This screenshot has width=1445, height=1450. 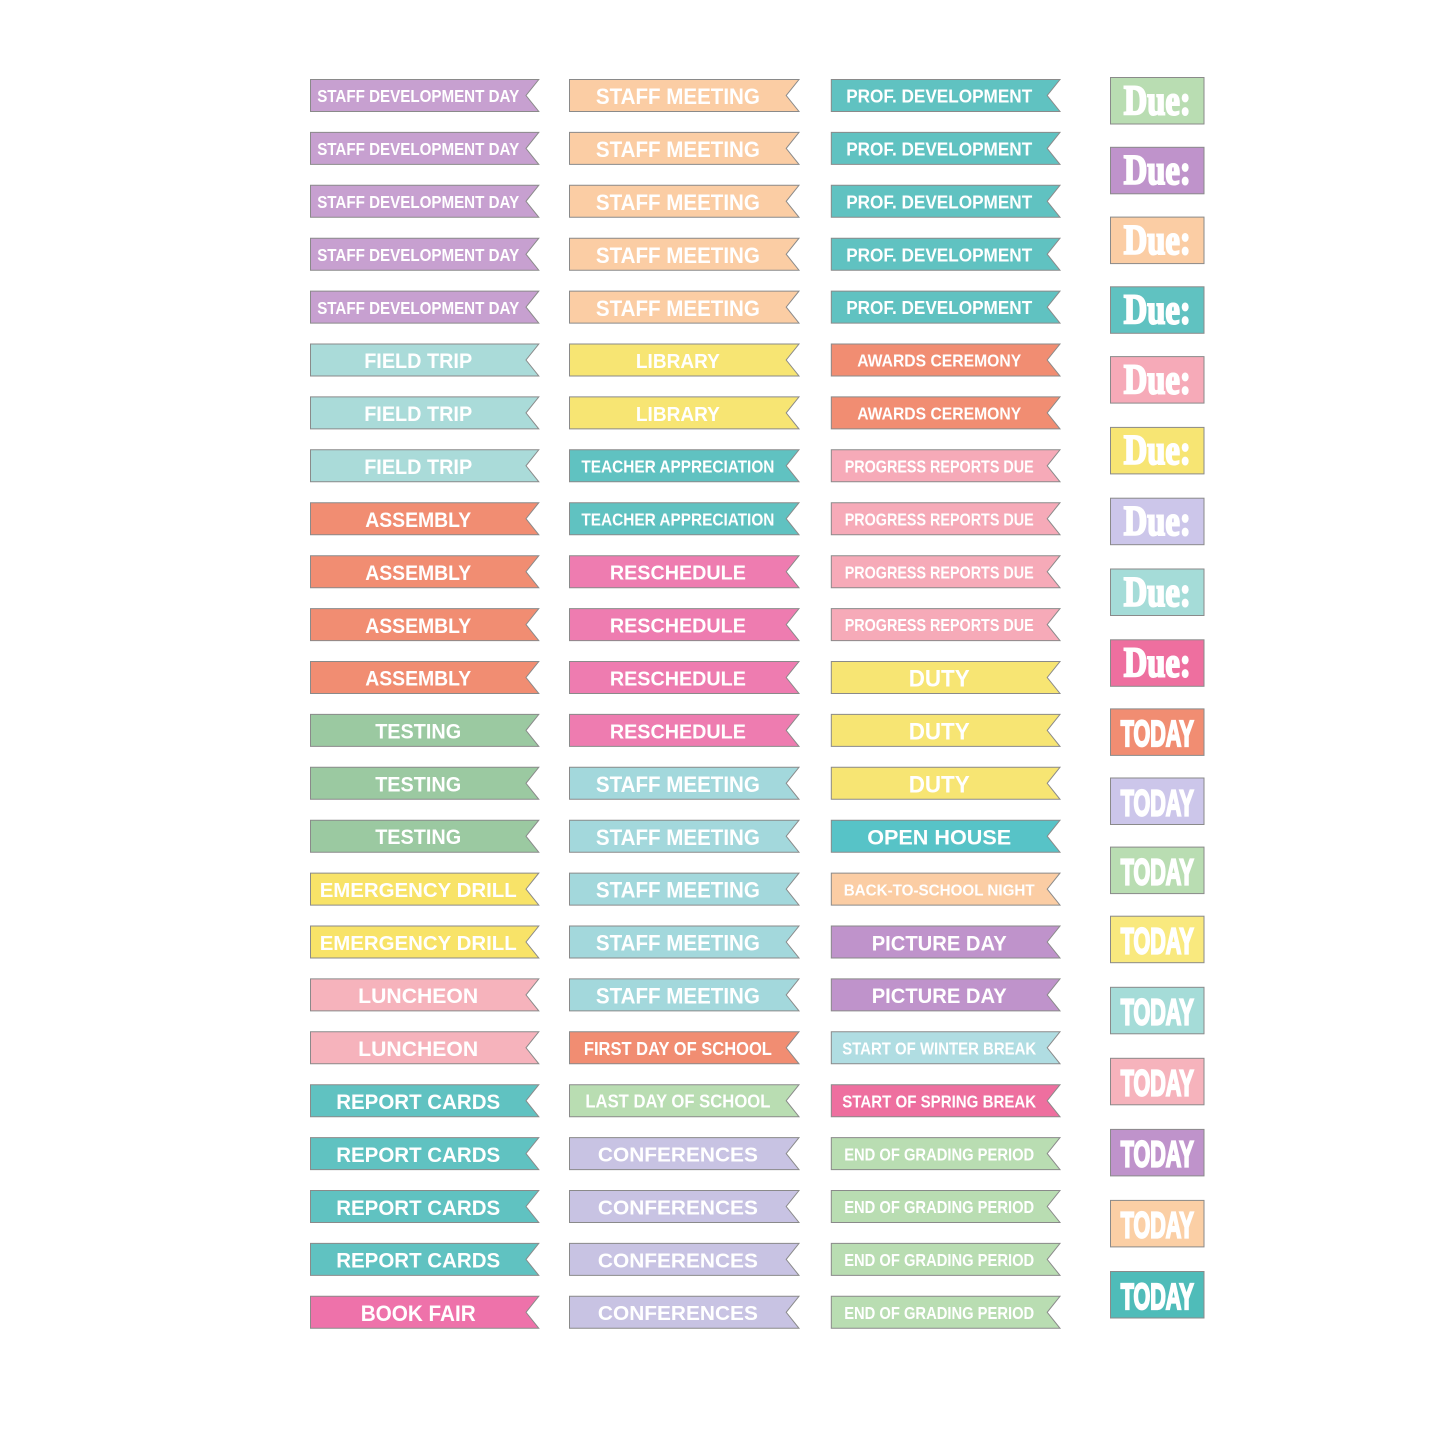 I want to click on svg-text: LAST DAY OF SCHOOL, so click(x=677, y=1102).